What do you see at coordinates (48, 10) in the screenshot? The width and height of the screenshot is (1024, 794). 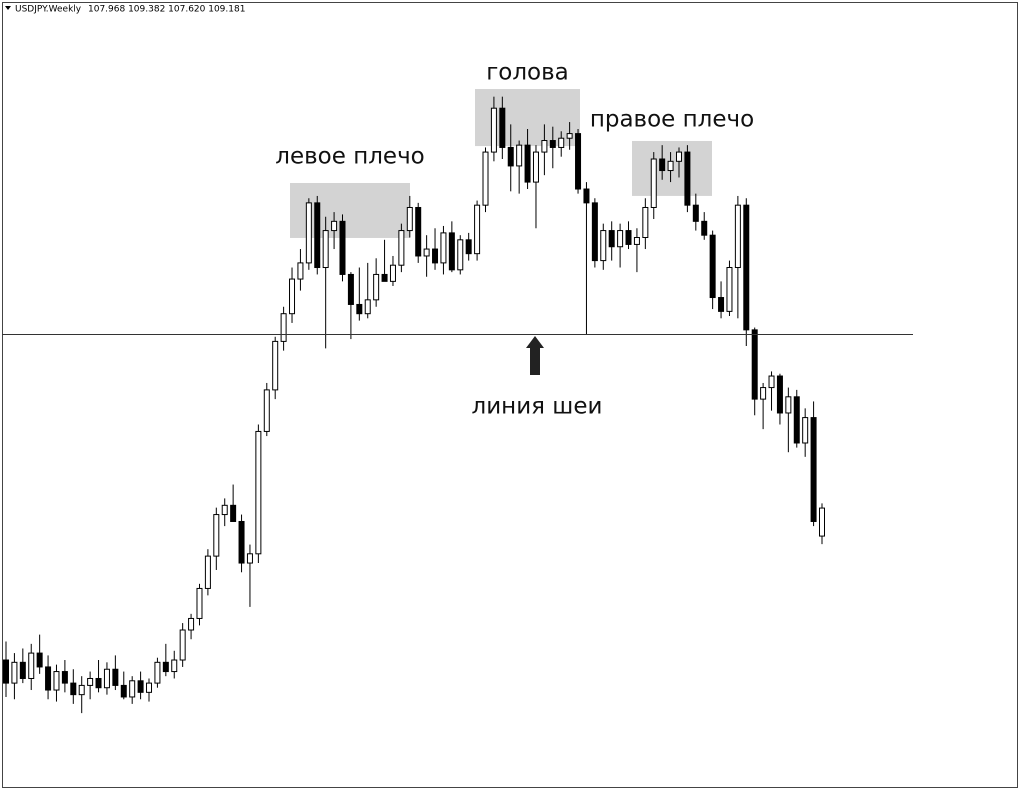 I see `symbol-label: USDJPY.Weekly` at bounding box center [48, 10].